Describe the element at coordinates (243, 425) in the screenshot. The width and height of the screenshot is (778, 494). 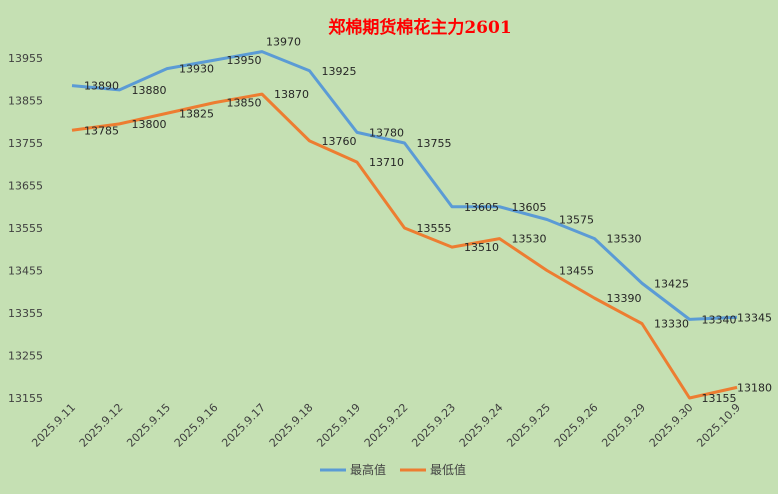
I see `x-tick-label: 2025.9.17` at that location.